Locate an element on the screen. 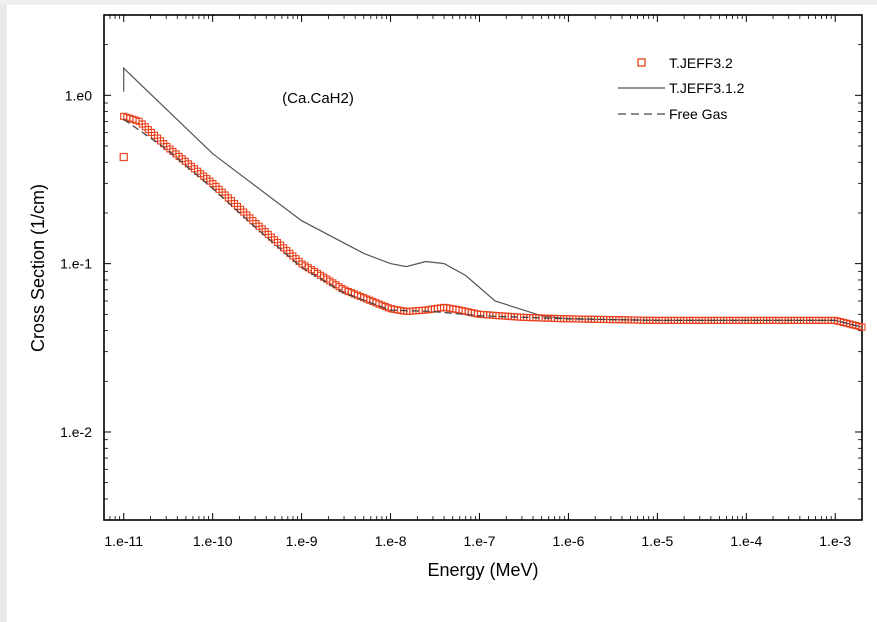  y-tick-labels: 1.e-2 1.e-1 1.e0 is located at coordinates (76, 263).